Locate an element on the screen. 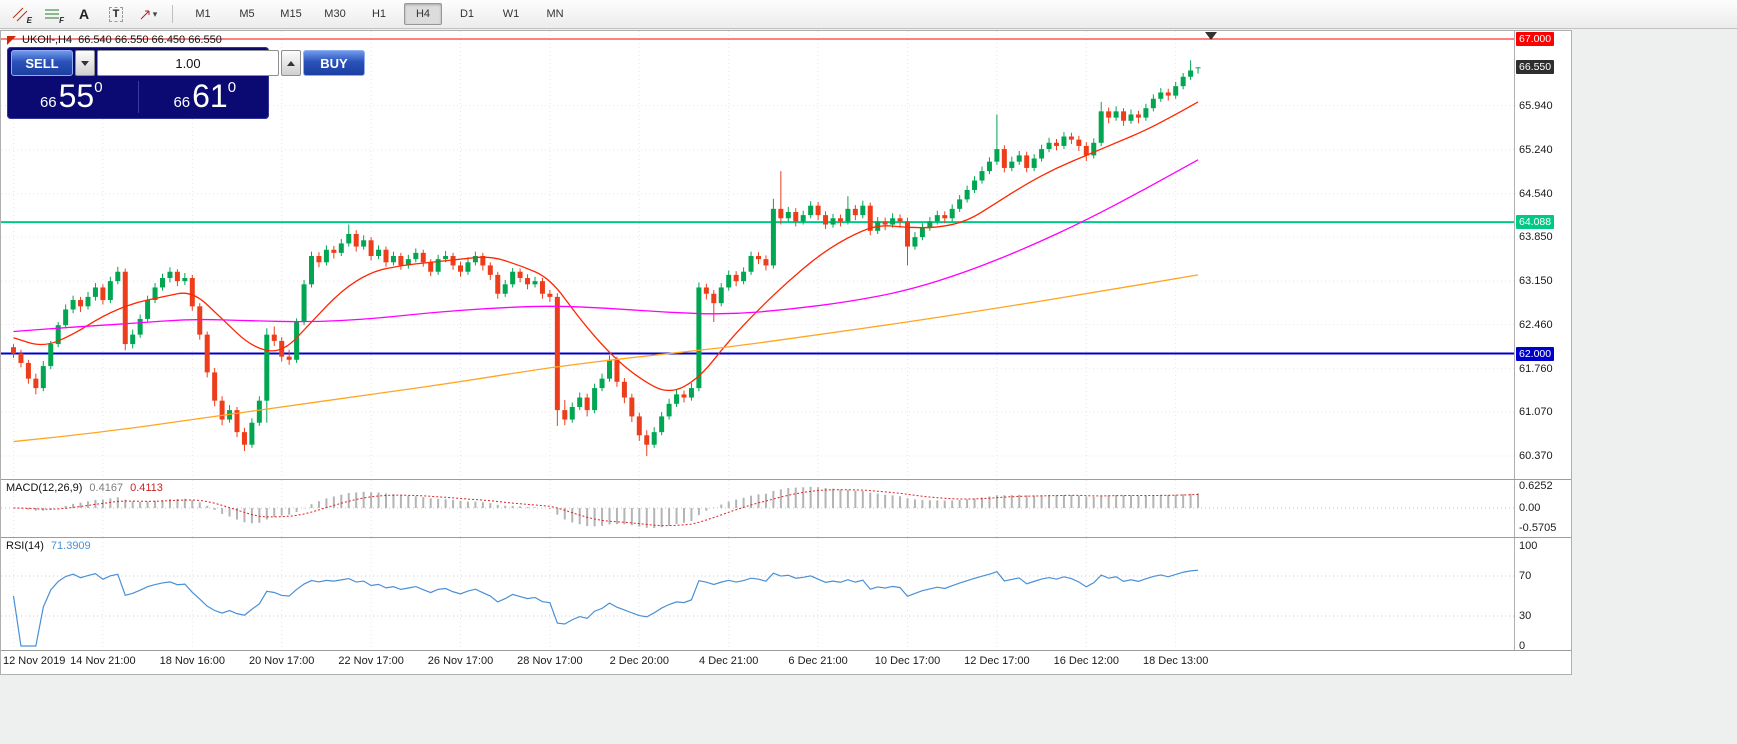 The image size is (1737, 744). rsi-scale-label: 0 is located at coordinates (1522, 645).